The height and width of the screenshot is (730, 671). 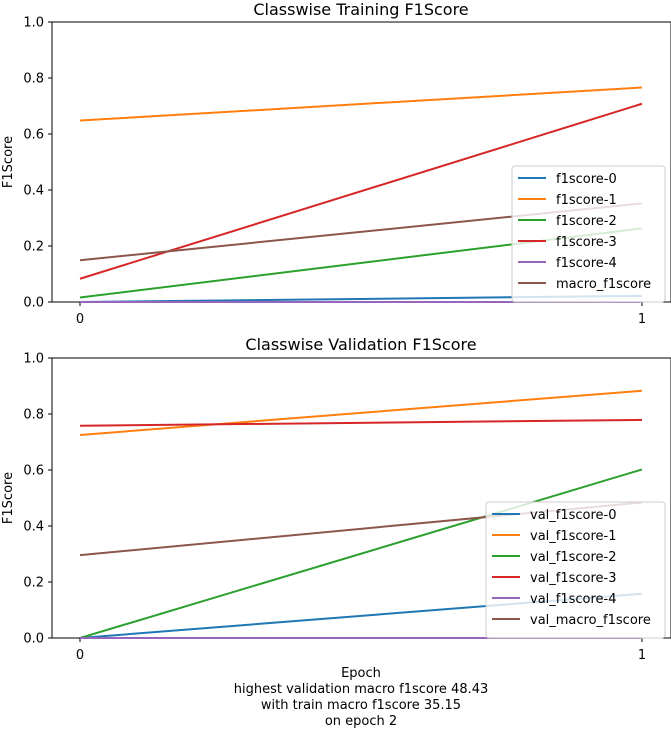 What do you see at coordinates (573, 557) in the screenshot?
I see `legend-label: val_f1score-2` at bounding box center [573, 557].